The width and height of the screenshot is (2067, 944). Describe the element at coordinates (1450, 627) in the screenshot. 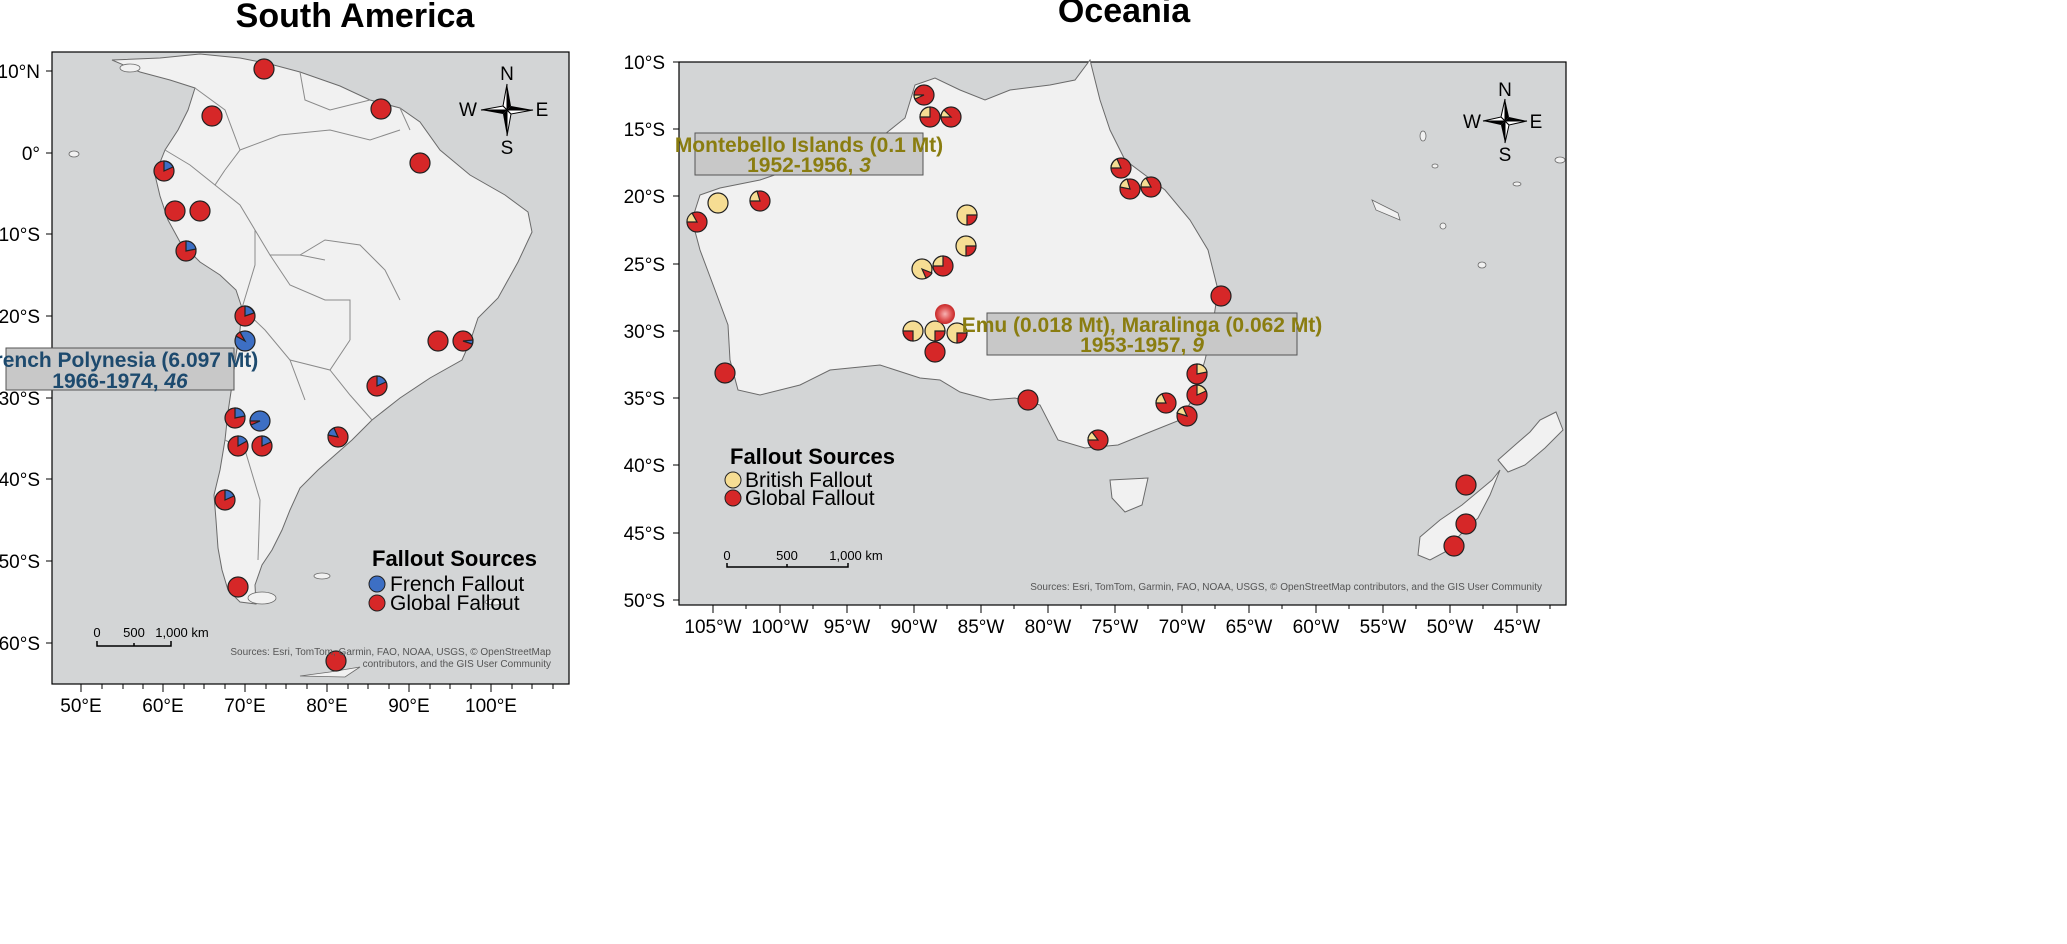

I see `oc-lon-tick-label: 50°W` at that location.